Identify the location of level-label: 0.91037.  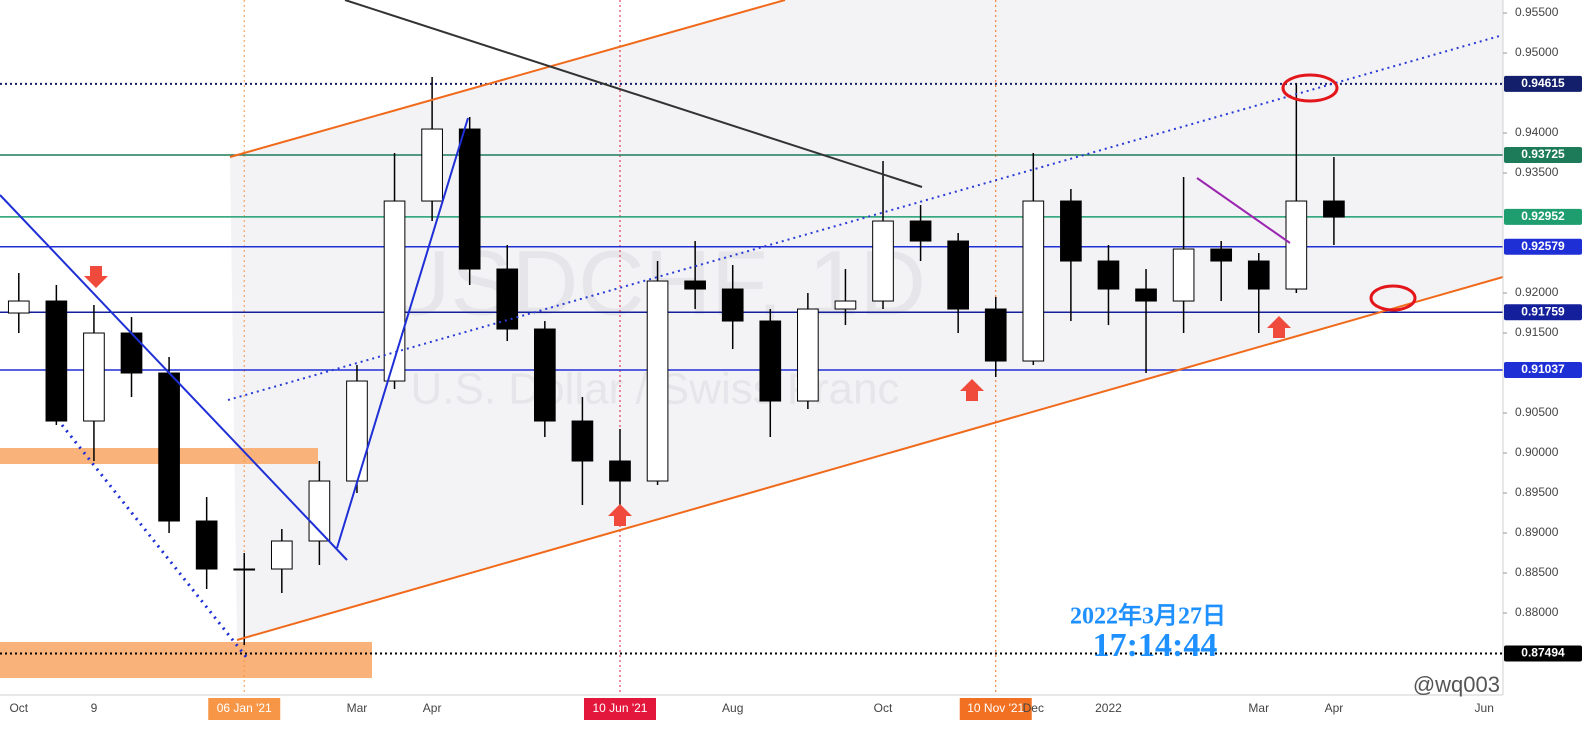
(1543, 369).